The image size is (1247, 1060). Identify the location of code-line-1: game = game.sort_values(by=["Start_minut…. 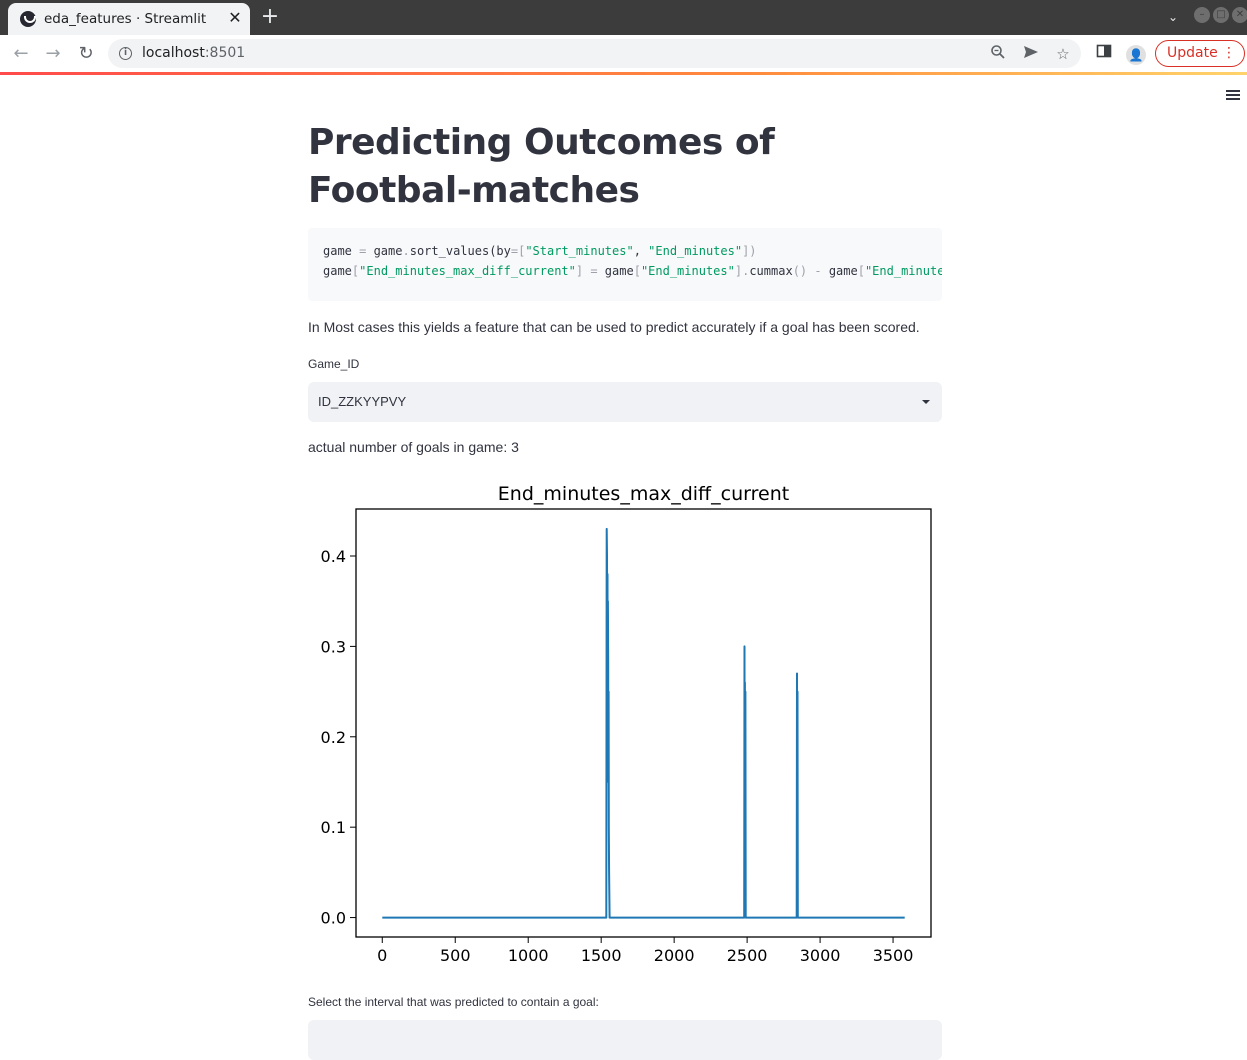
(540, 251).